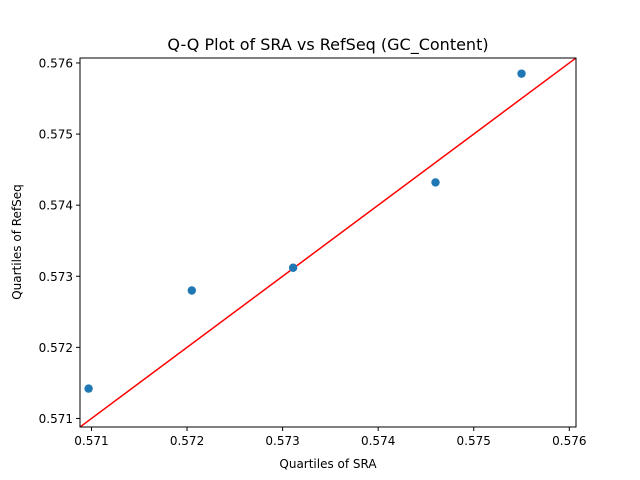 The image size is (640, 480). I want to click on y-tick-label: 0.575, so click(56, 135).